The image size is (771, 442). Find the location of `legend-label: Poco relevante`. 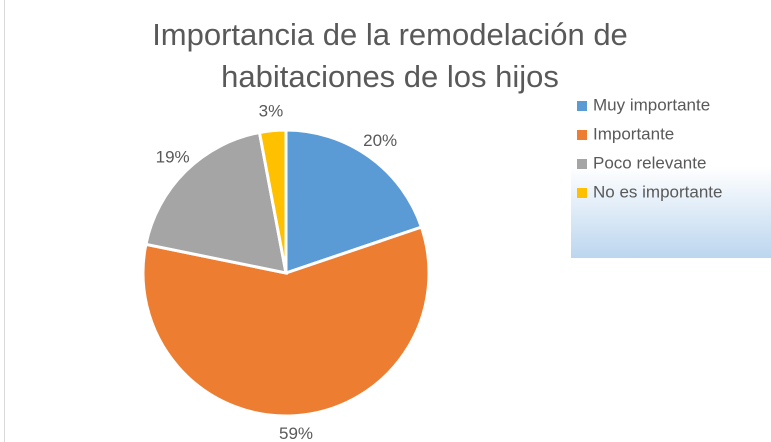

legend-label: Poco relevante is located at coordinates (649, 162).